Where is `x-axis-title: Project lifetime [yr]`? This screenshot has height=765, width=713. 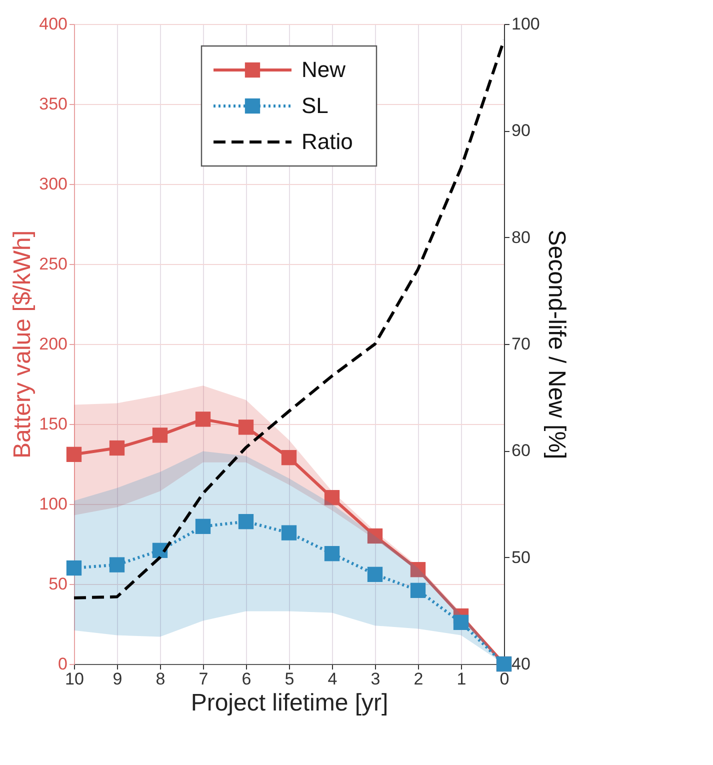
x-axis-title: Project lifetime [yr] is located at coordinates (289, 703).